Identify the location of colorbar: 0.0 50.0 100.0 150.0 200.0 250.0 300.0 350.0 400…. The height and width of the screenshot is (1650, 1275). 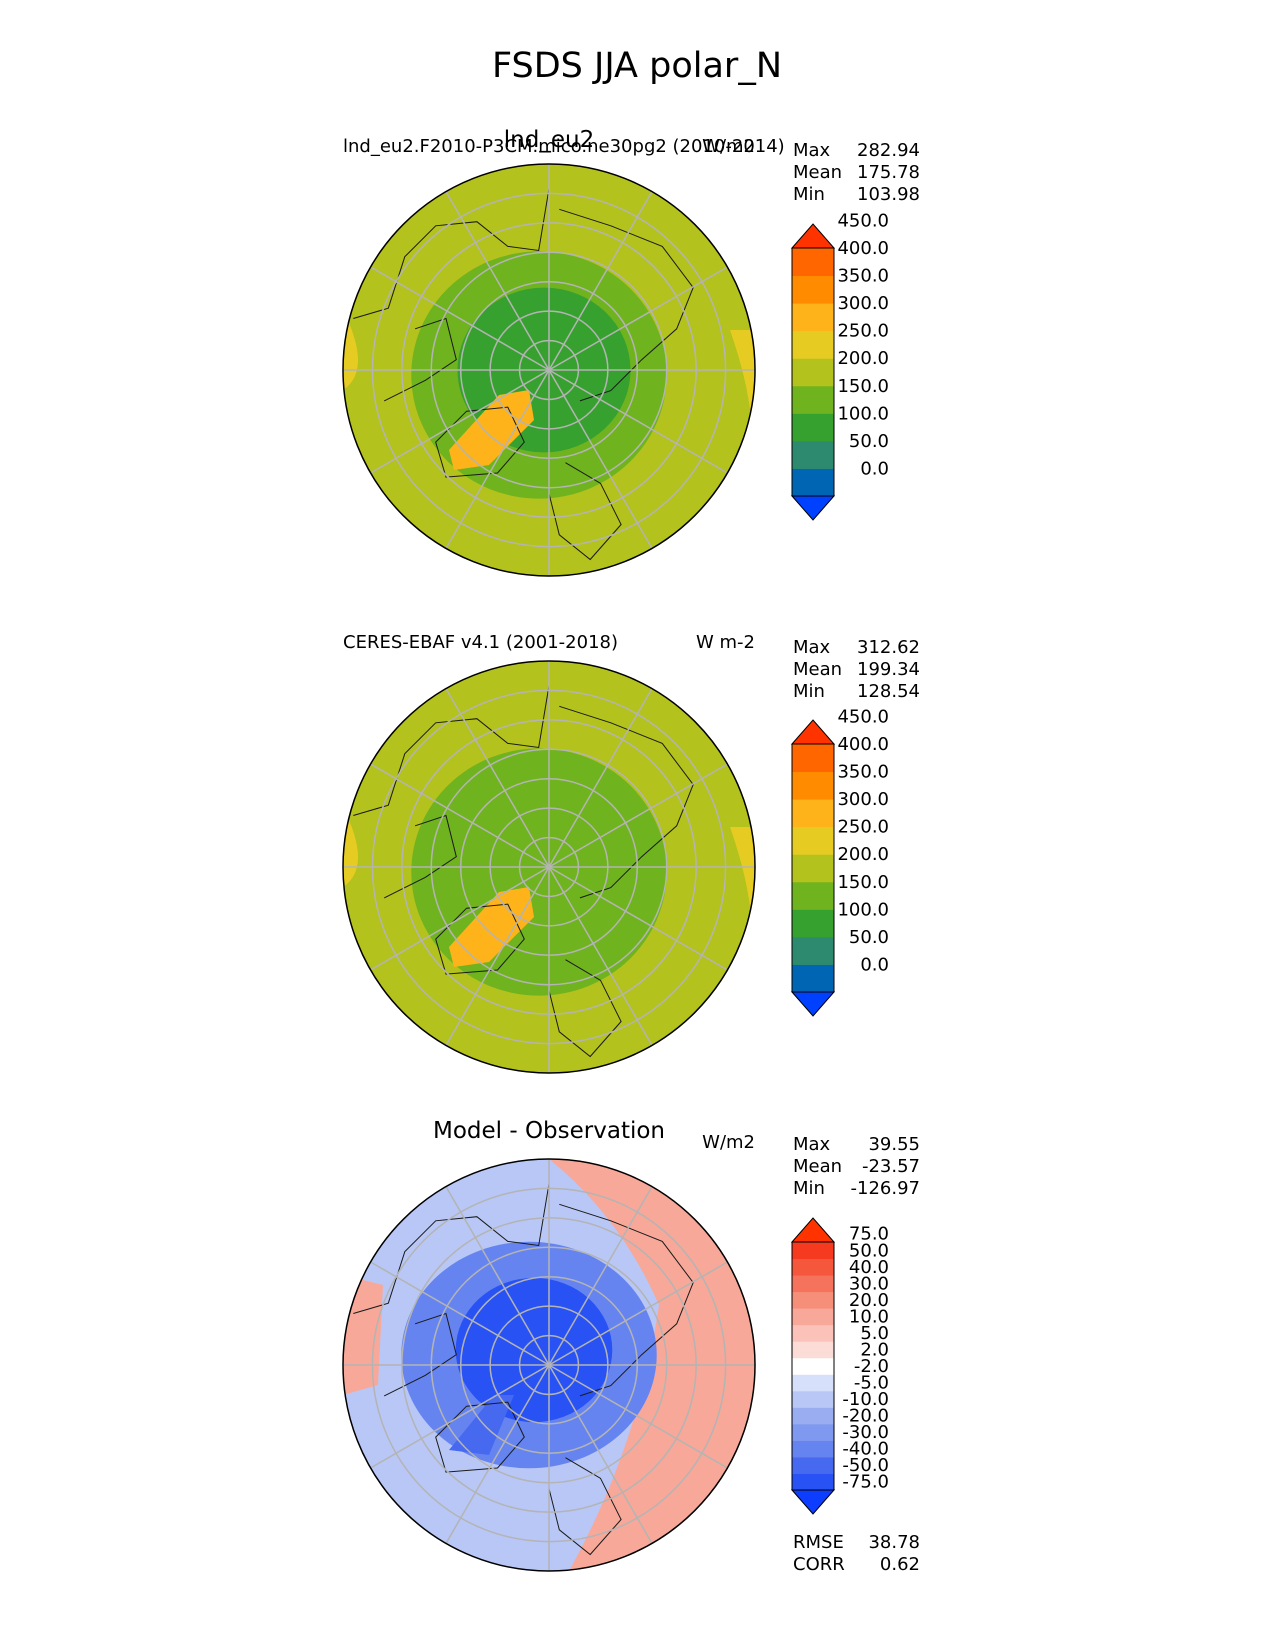
(839, 365).